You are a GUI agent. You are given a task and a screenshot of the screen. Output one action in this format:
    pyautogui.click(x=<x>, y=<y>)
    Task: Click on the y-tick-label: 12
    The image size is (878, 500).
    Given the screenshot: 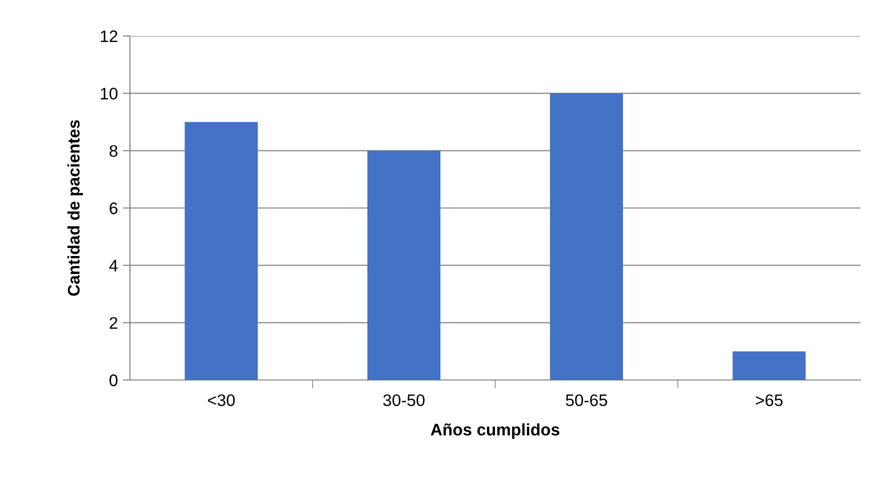 What is the action you would take?
    pyautogui.click(x=109, y=36)
    